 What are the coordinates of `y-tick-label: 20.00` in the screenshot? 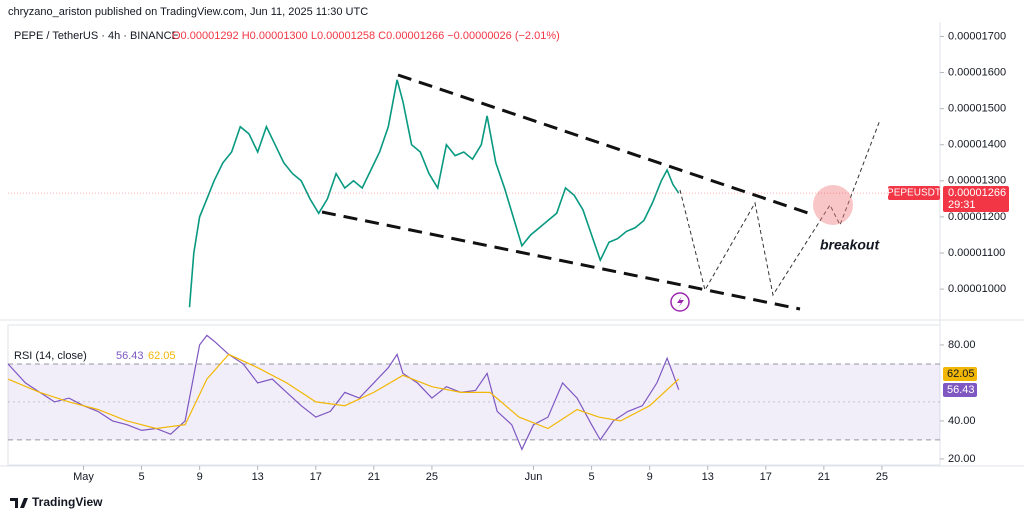 It's located at (962, 459).